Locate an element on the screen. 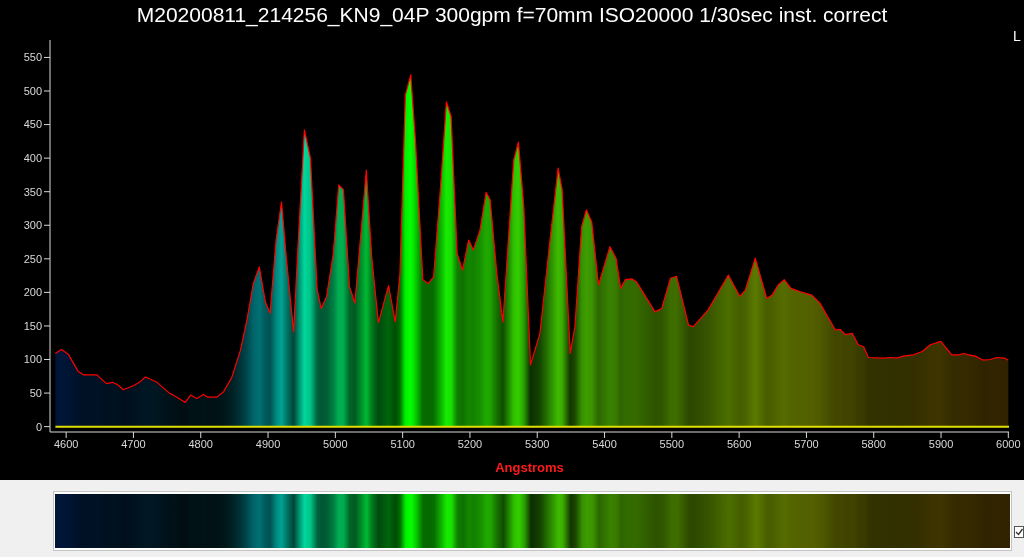 Image resolution: width=1024 pixels, height=557 pixels. x-tick-label: 5500 is located at coordinates (672, 443).